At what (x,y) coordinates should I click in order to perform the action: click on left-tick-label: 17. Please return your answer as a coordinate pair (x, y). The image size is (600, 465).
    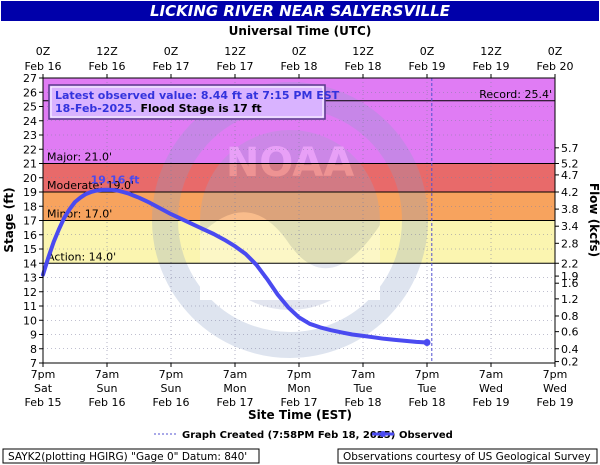
    Looking at the image, I should click on (30, 221).